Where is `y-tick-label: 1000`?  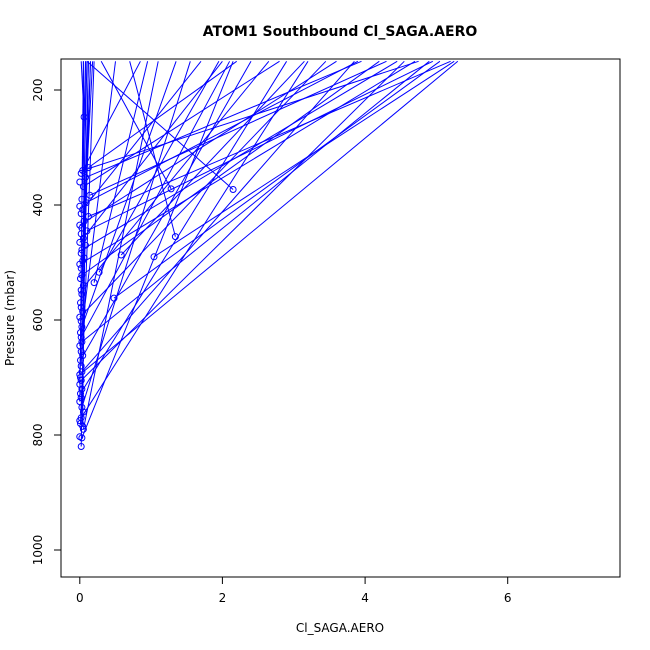 y-tick-label: 1000 is located at coordinates (38, 550).